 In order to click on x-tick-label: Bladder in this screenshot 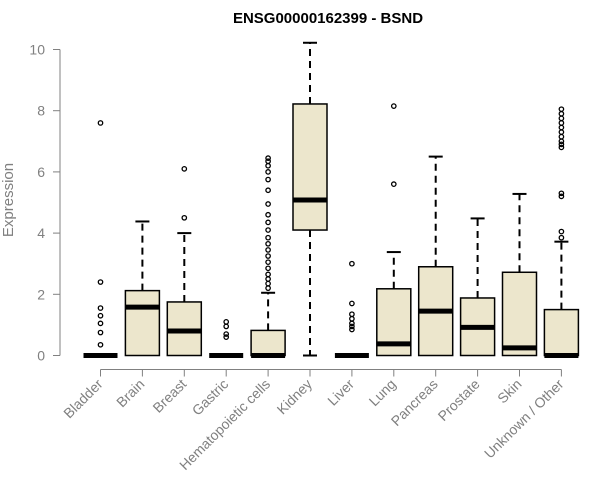, I will do `click(83, 399)`.